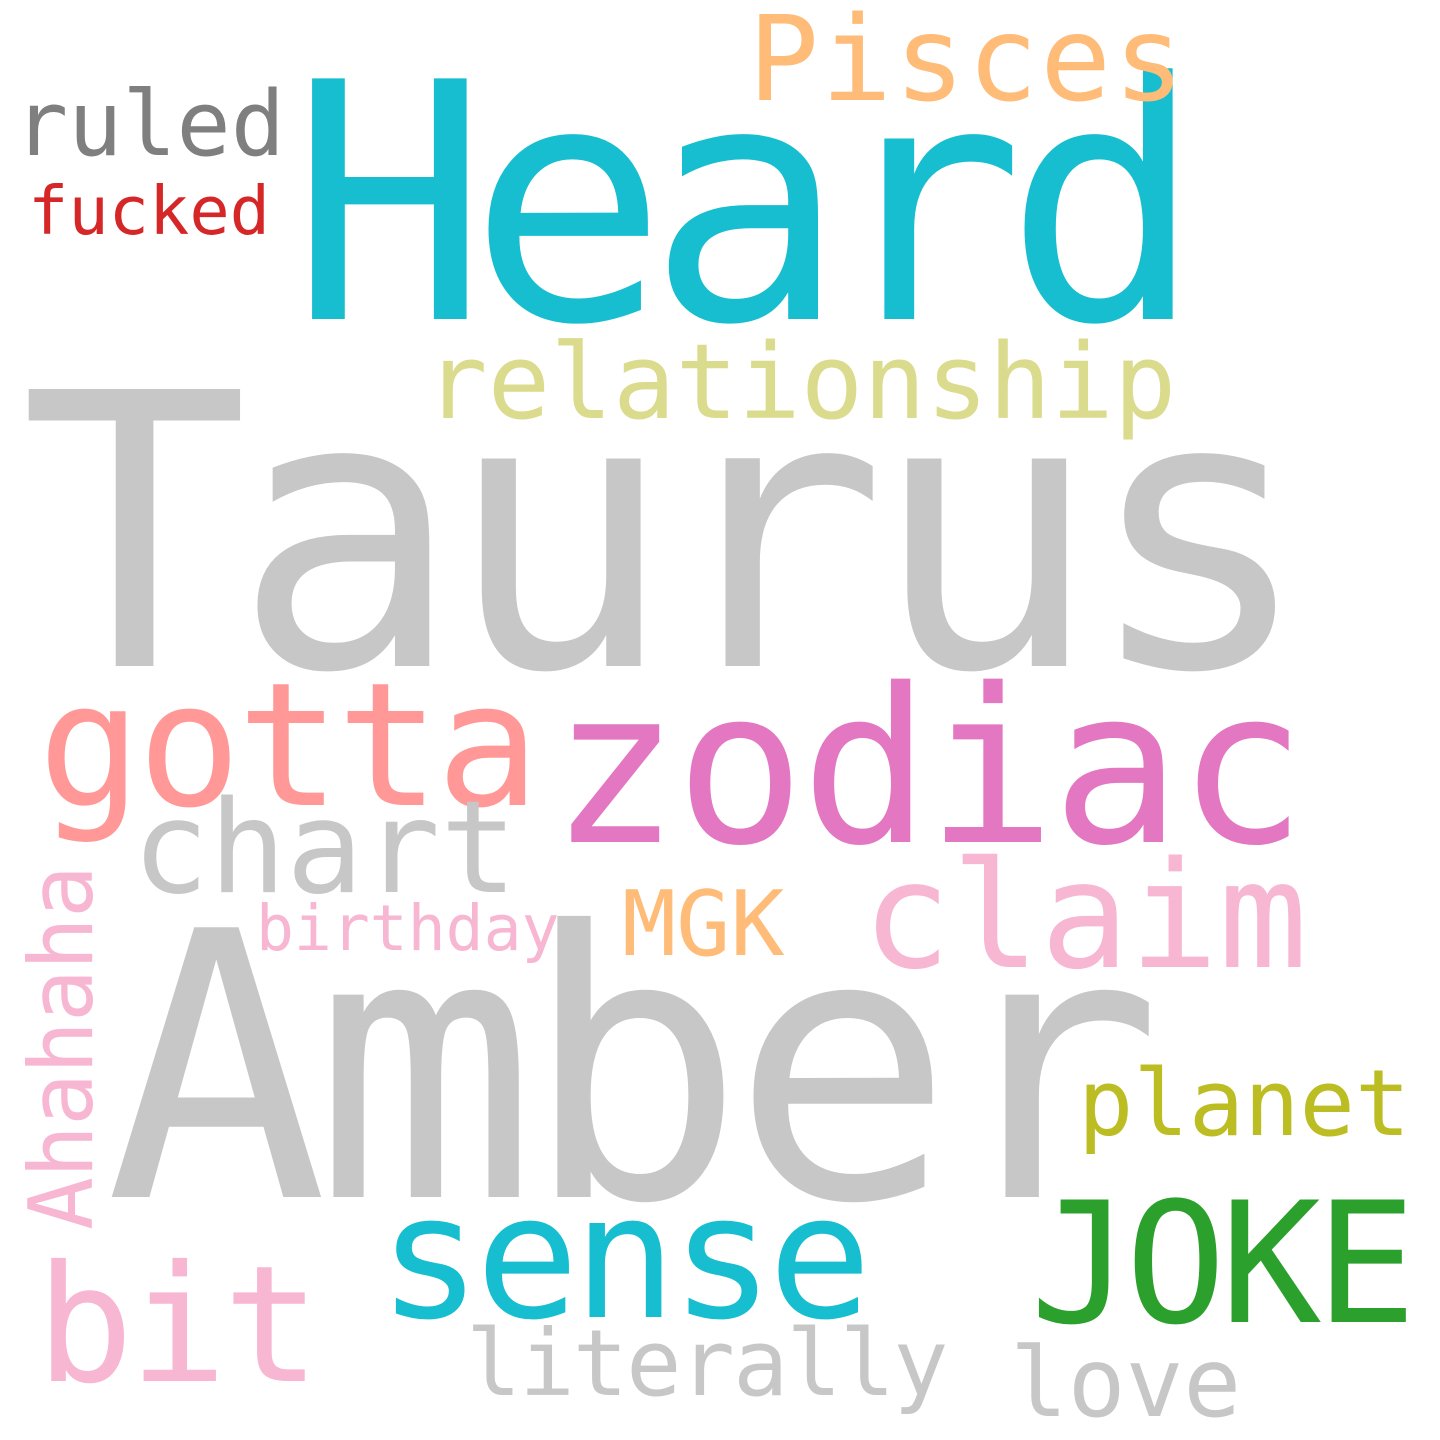  What do you see at coordinates (625, 1257) in the screenshot?
I see `word-sense: sense` at bounding box center [625, 1257].